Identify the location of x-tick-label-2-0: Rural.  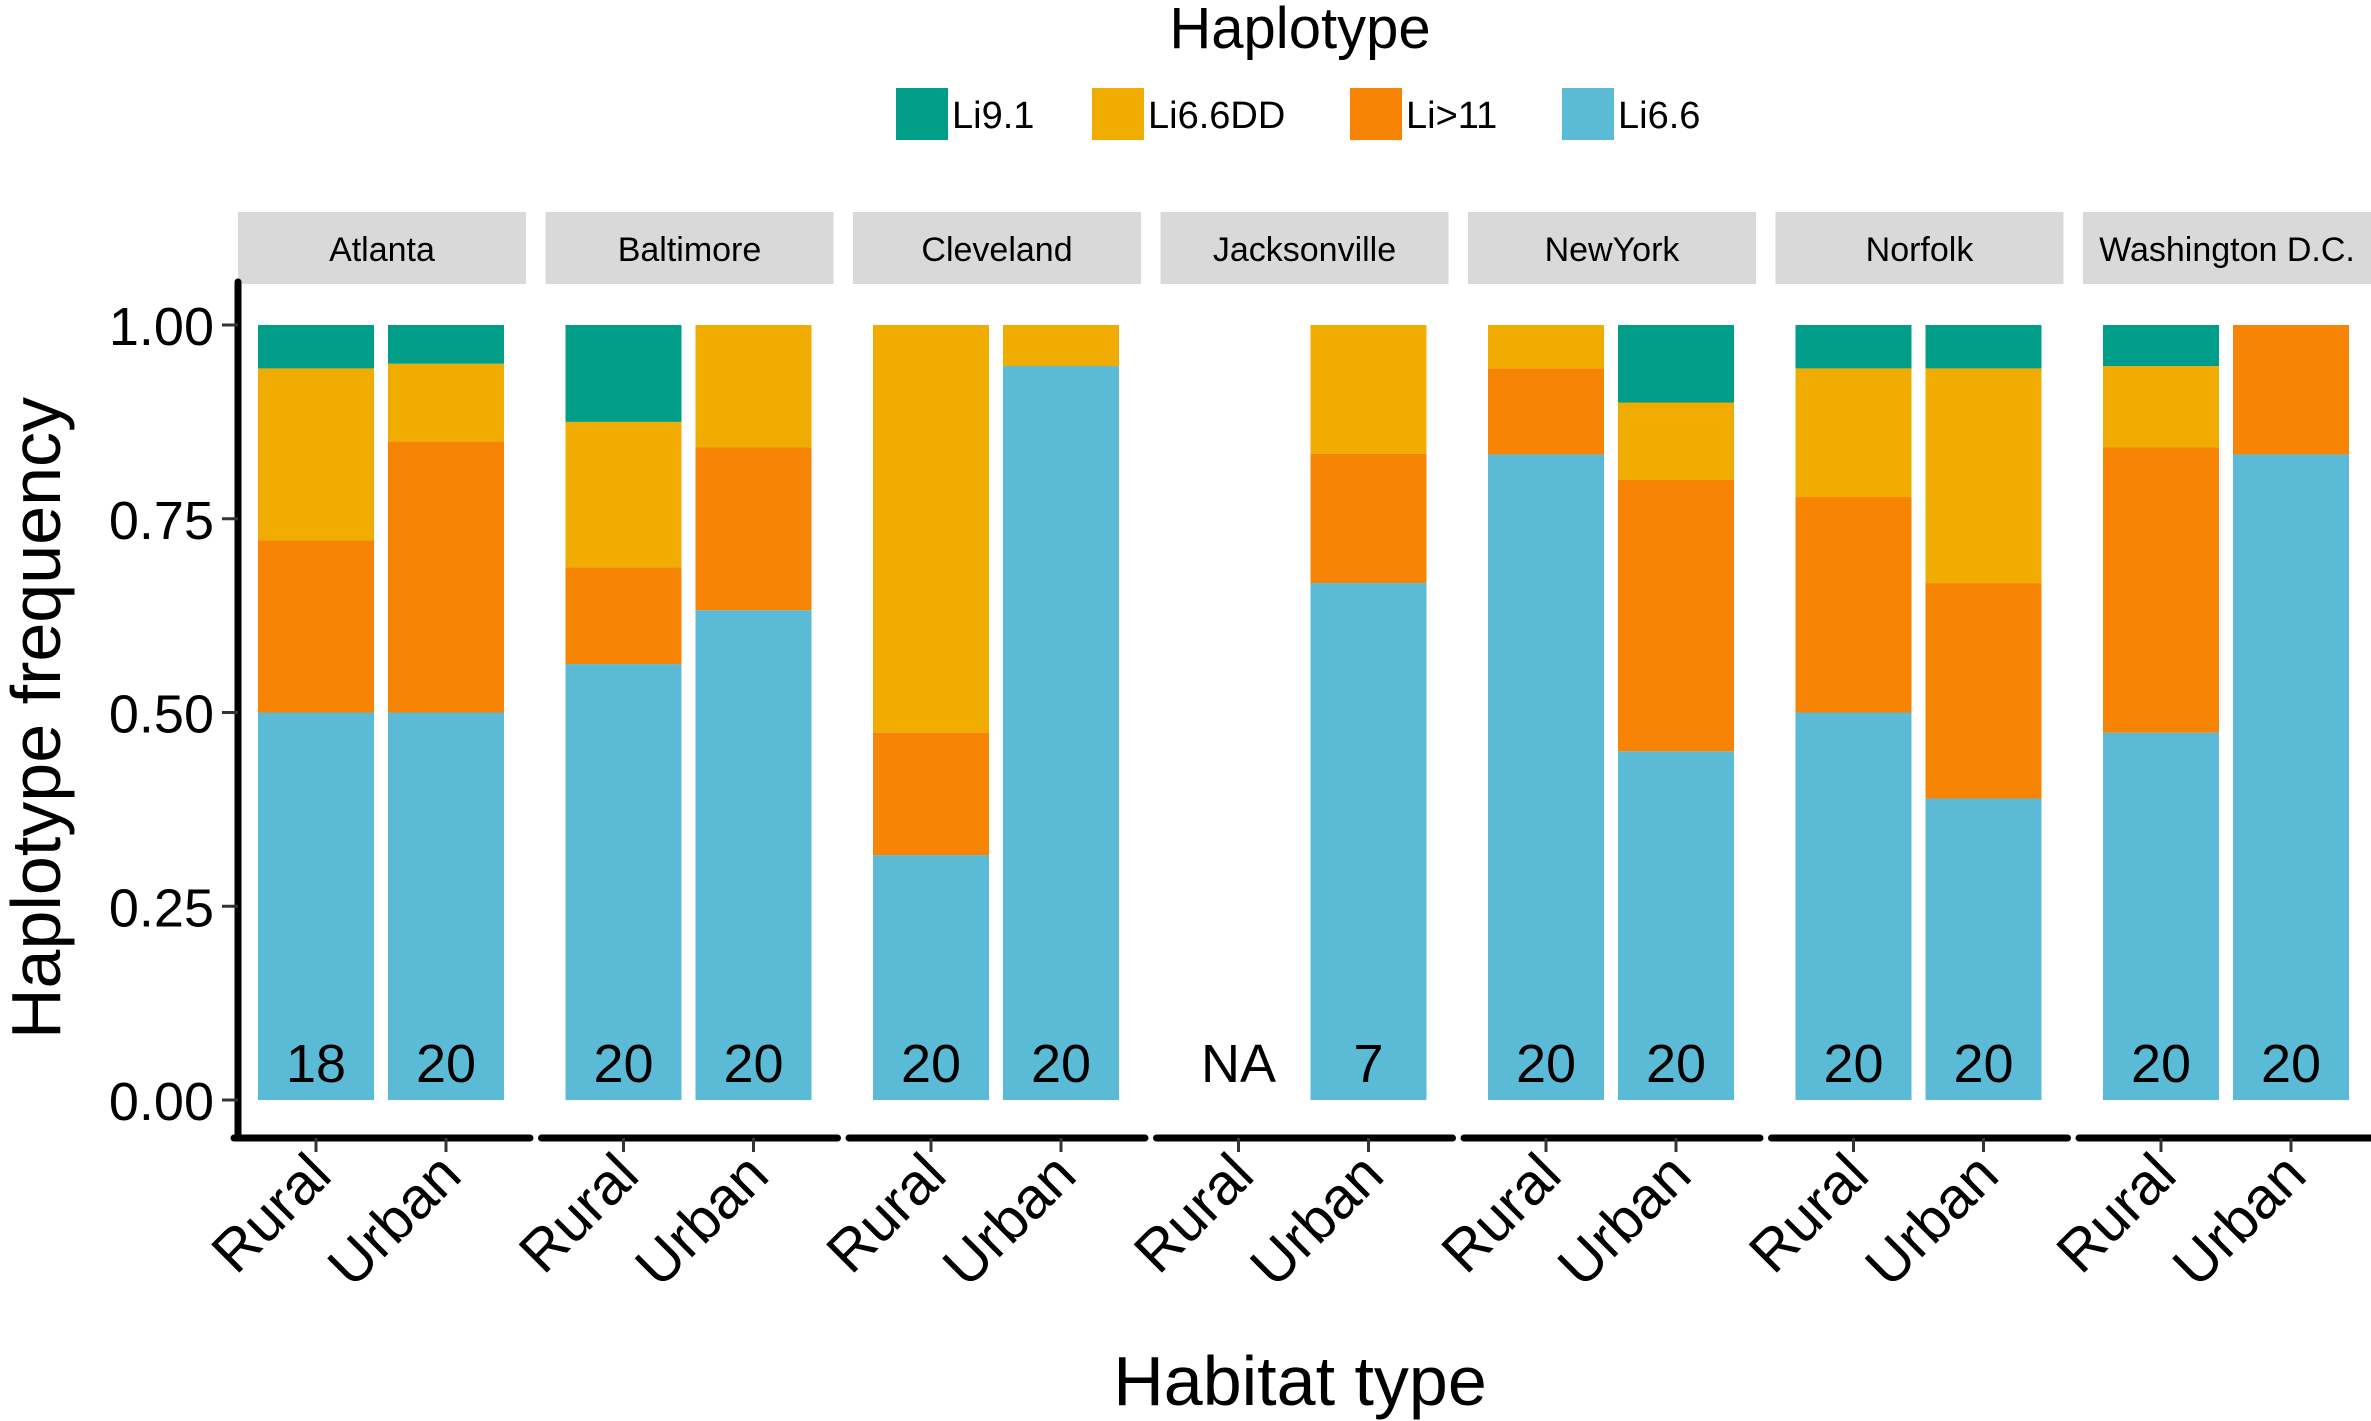
(886, 1213).